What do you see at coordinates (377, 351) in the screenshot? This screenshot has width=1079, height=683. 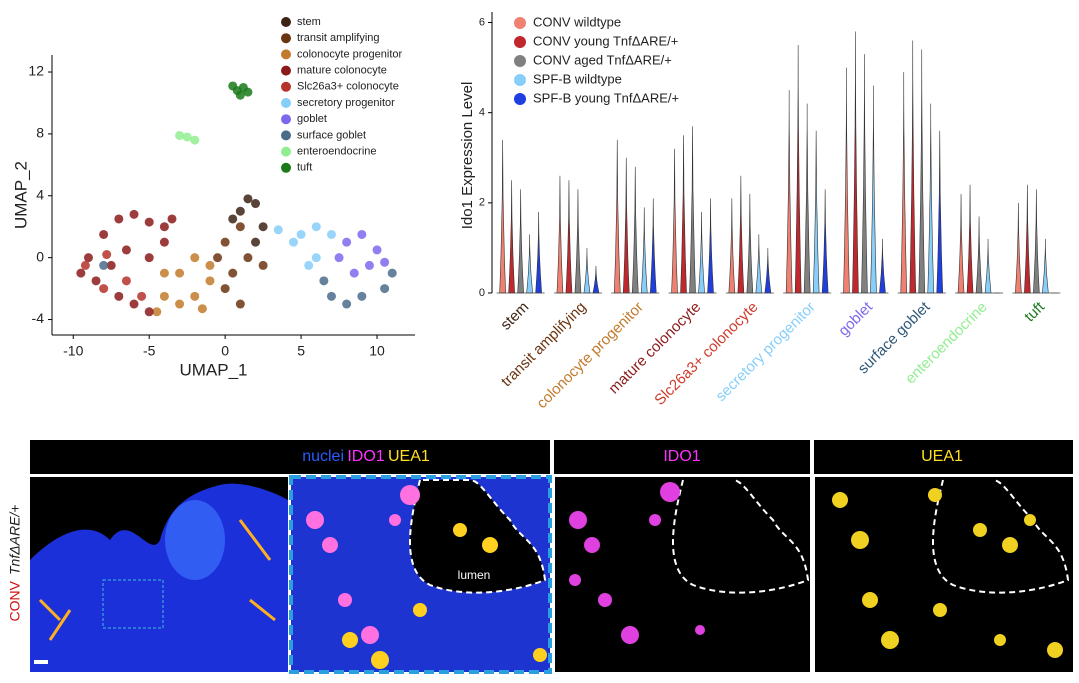 I see `x-tick-label: 10` at bounding box center [377, 351].